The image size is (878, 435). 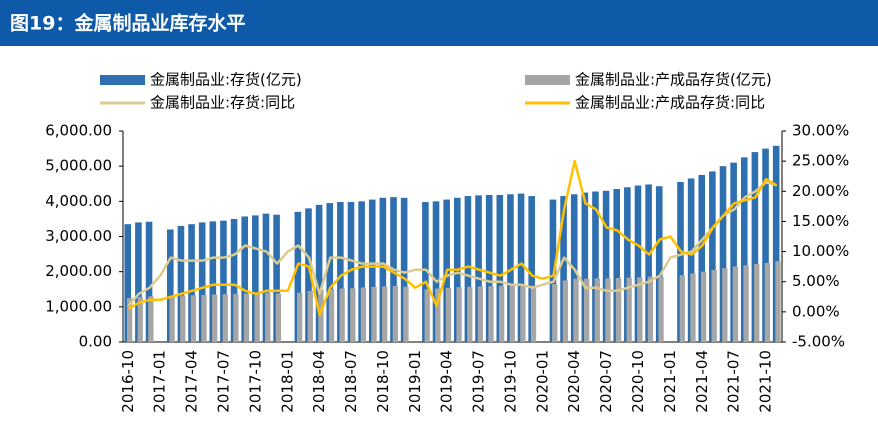 What do you see at coordinates (78, 166) in the screenshot?
I see `y-tick-label: 5,000.00` at bounding box center [78, 166].